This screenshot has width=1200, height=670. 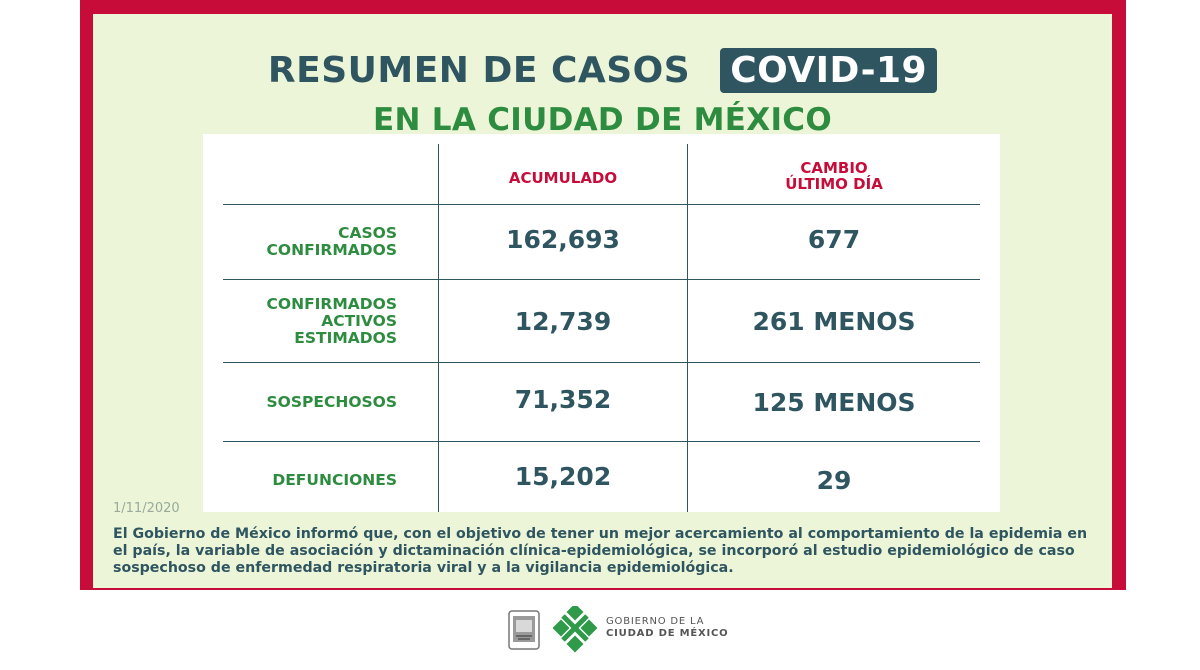 I want to click on value-acumulado: 15,202, so click(x=563, y=476).